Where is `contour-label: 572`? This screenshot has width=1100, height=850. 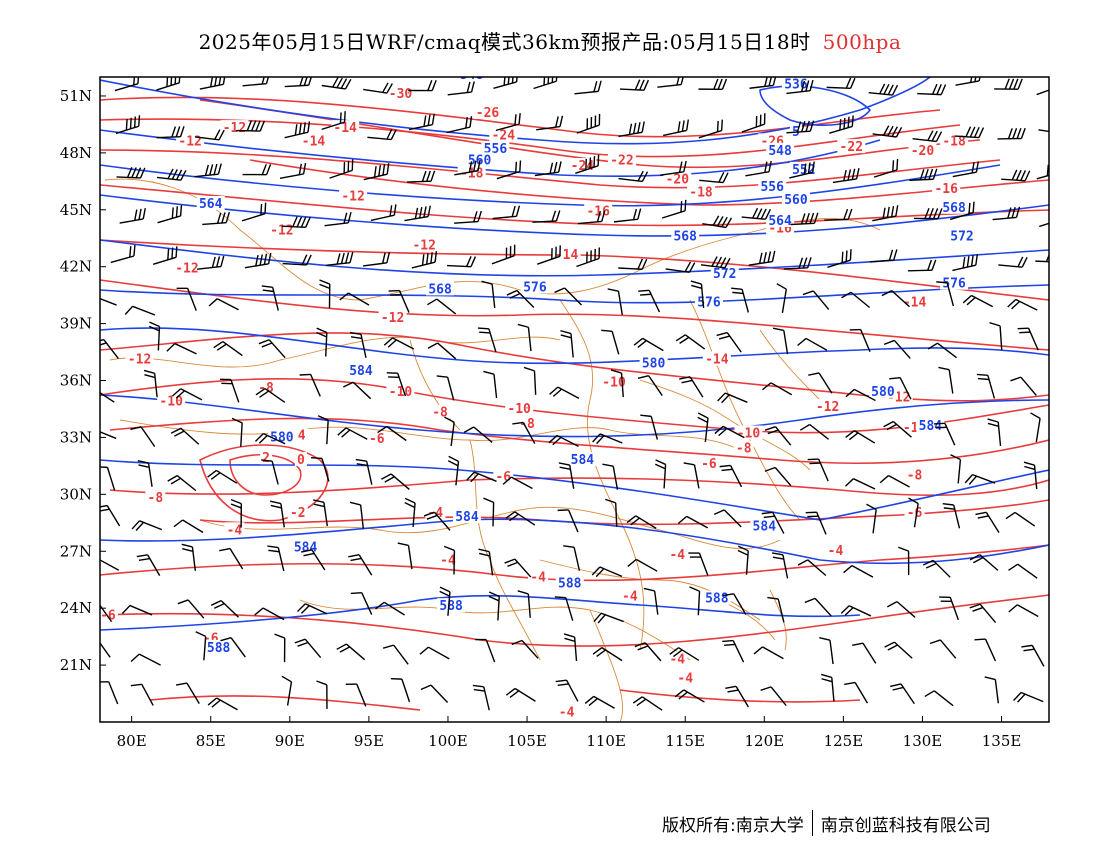
contour-label: 572 is located at coordinates (961, 236).